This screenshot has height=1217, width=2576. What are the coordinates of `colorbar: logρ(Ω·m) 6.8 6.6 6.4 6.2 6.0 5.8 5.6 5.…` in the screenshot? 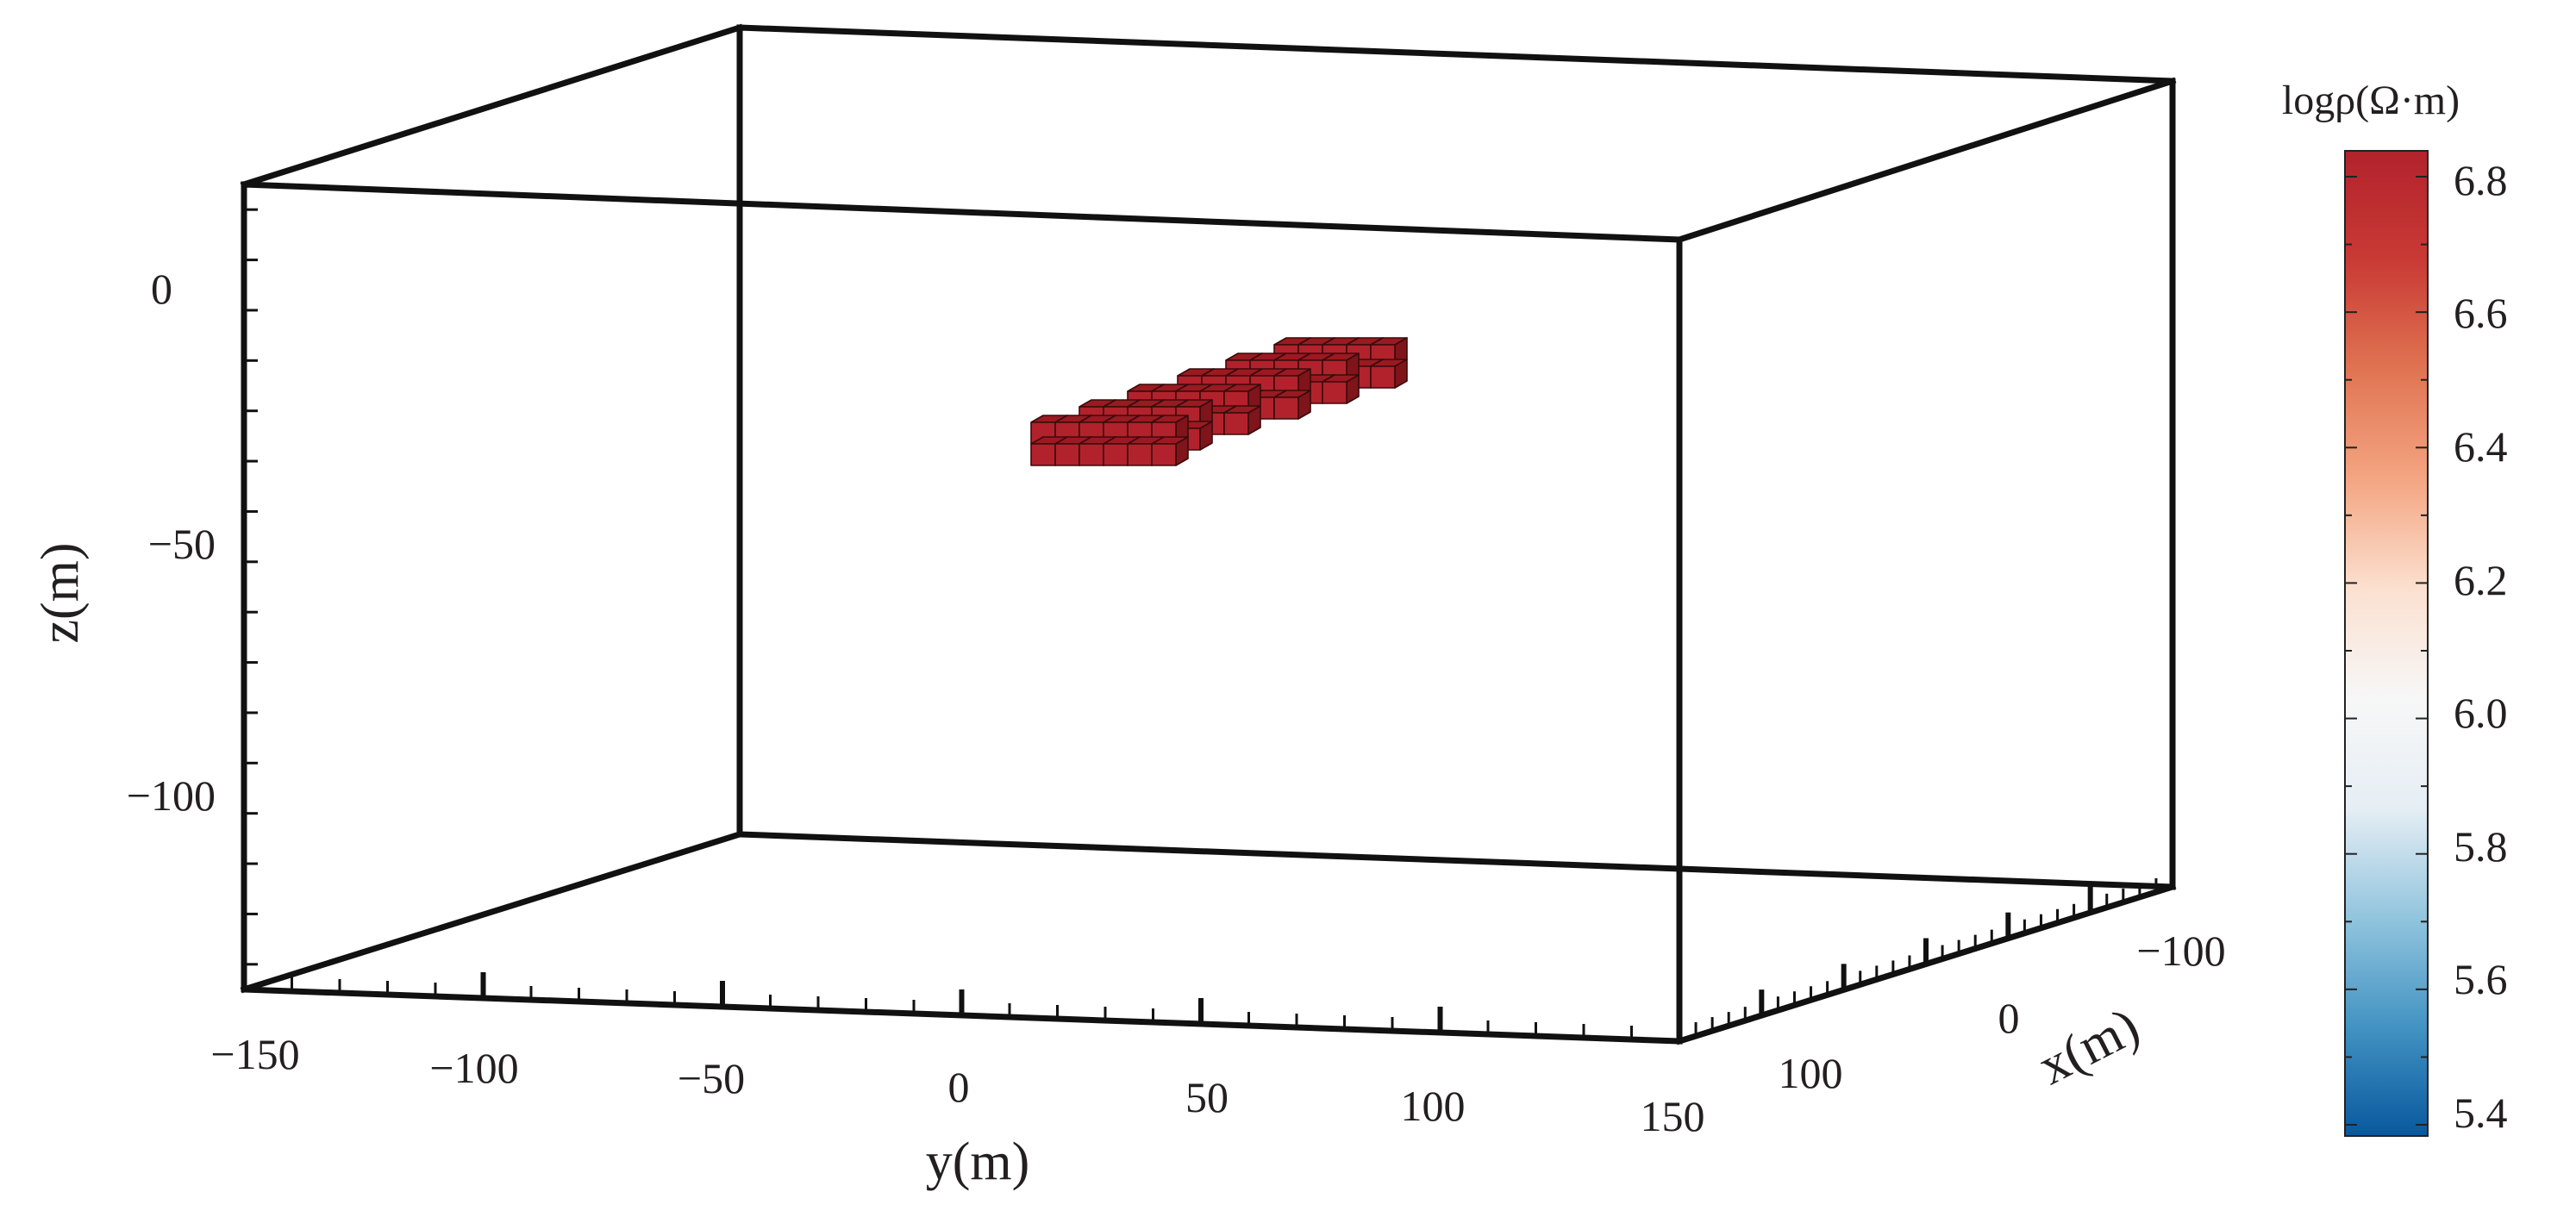 It's located at (2395, 607).